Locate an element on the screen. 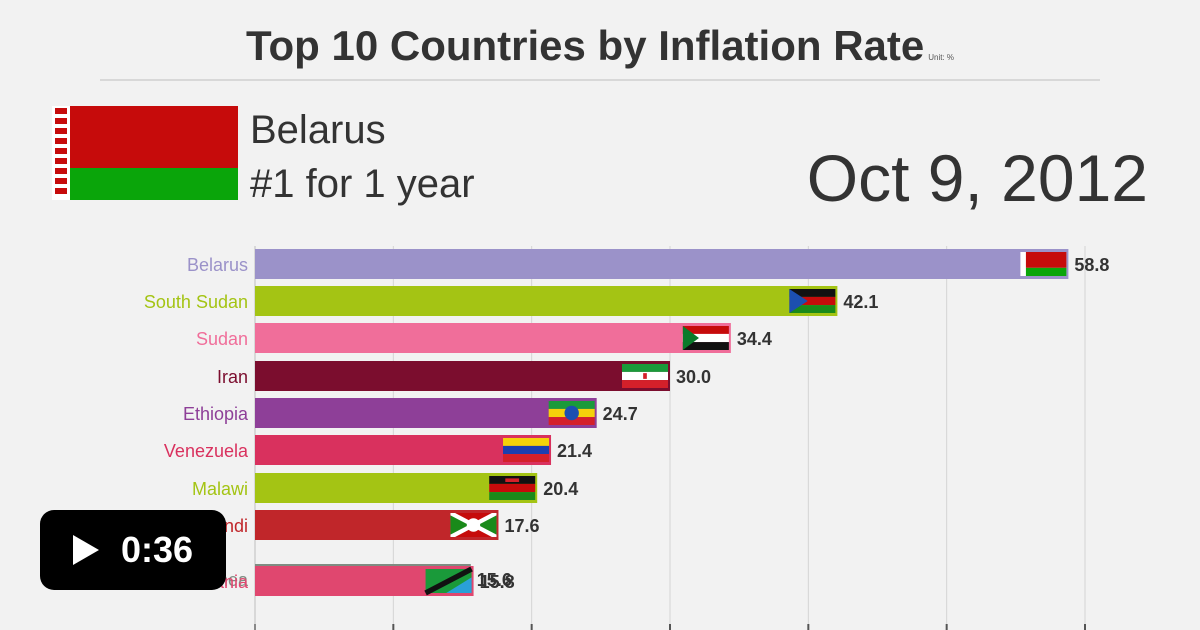 This screenshot has width=1200, height=630. current-date: Oct 9, 2012 is located at coordinates (977, 178).